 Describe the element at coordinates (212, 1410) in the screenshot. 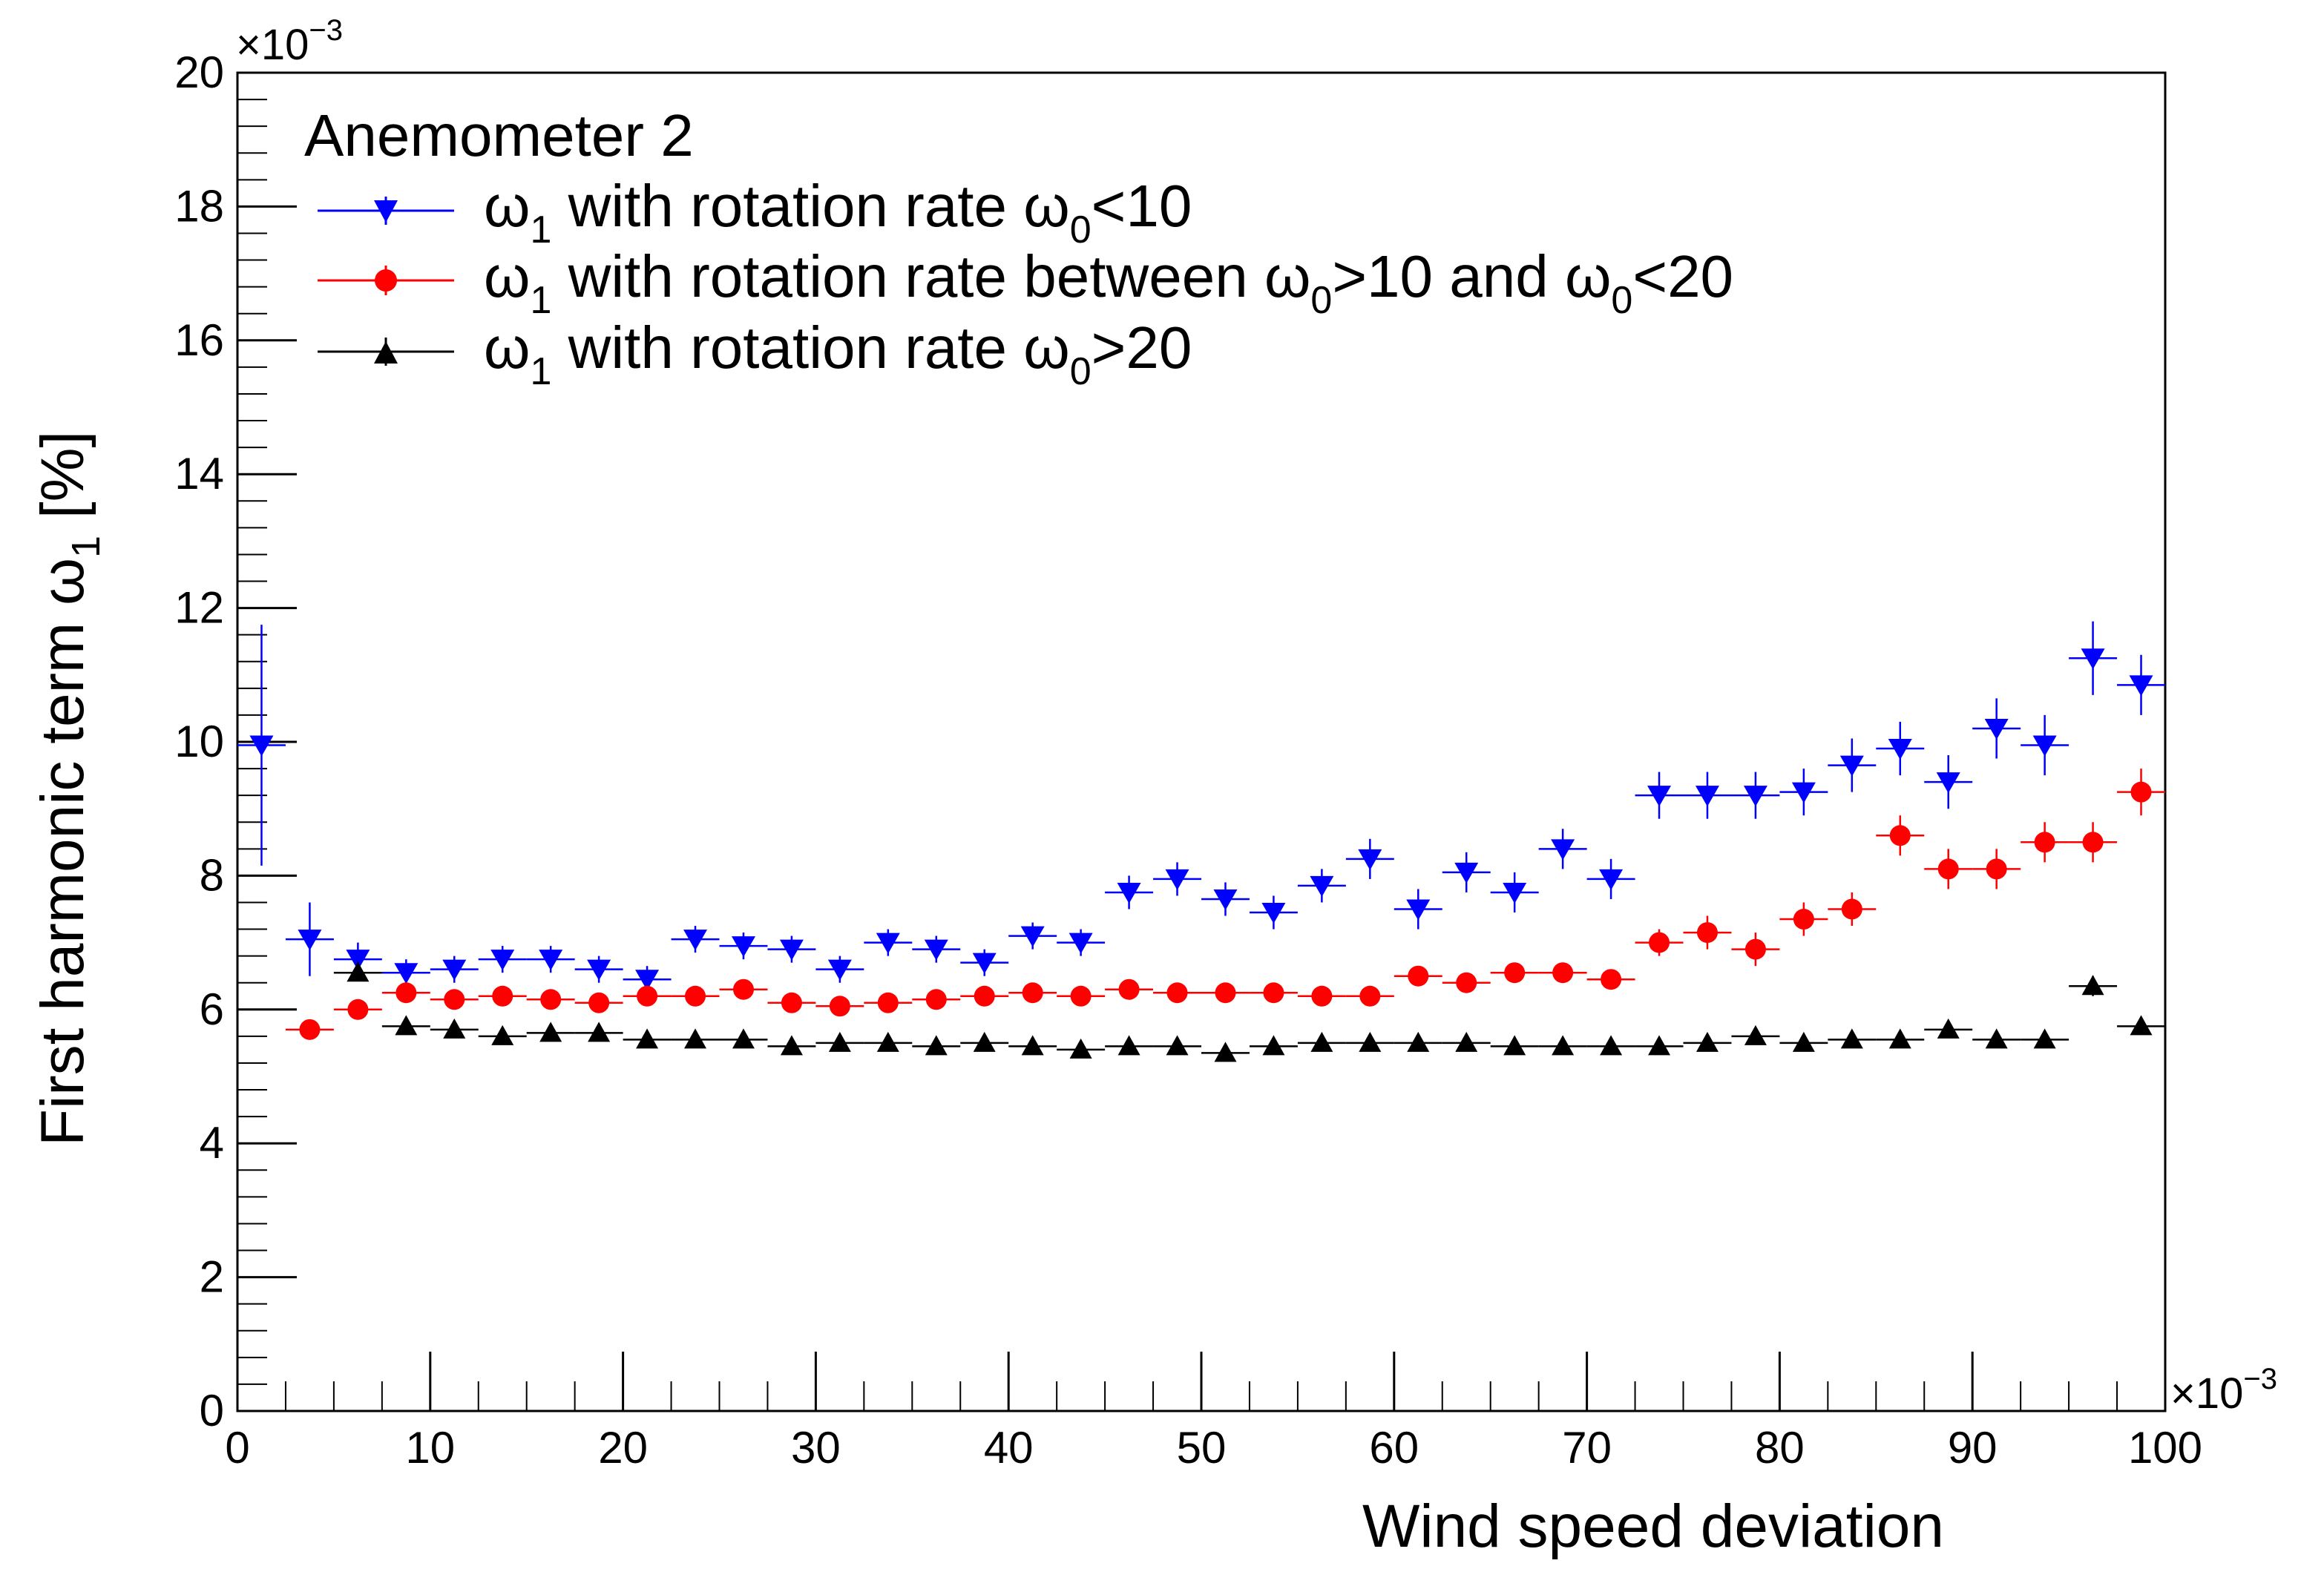

I see `y-tick-label: 0` at that location.